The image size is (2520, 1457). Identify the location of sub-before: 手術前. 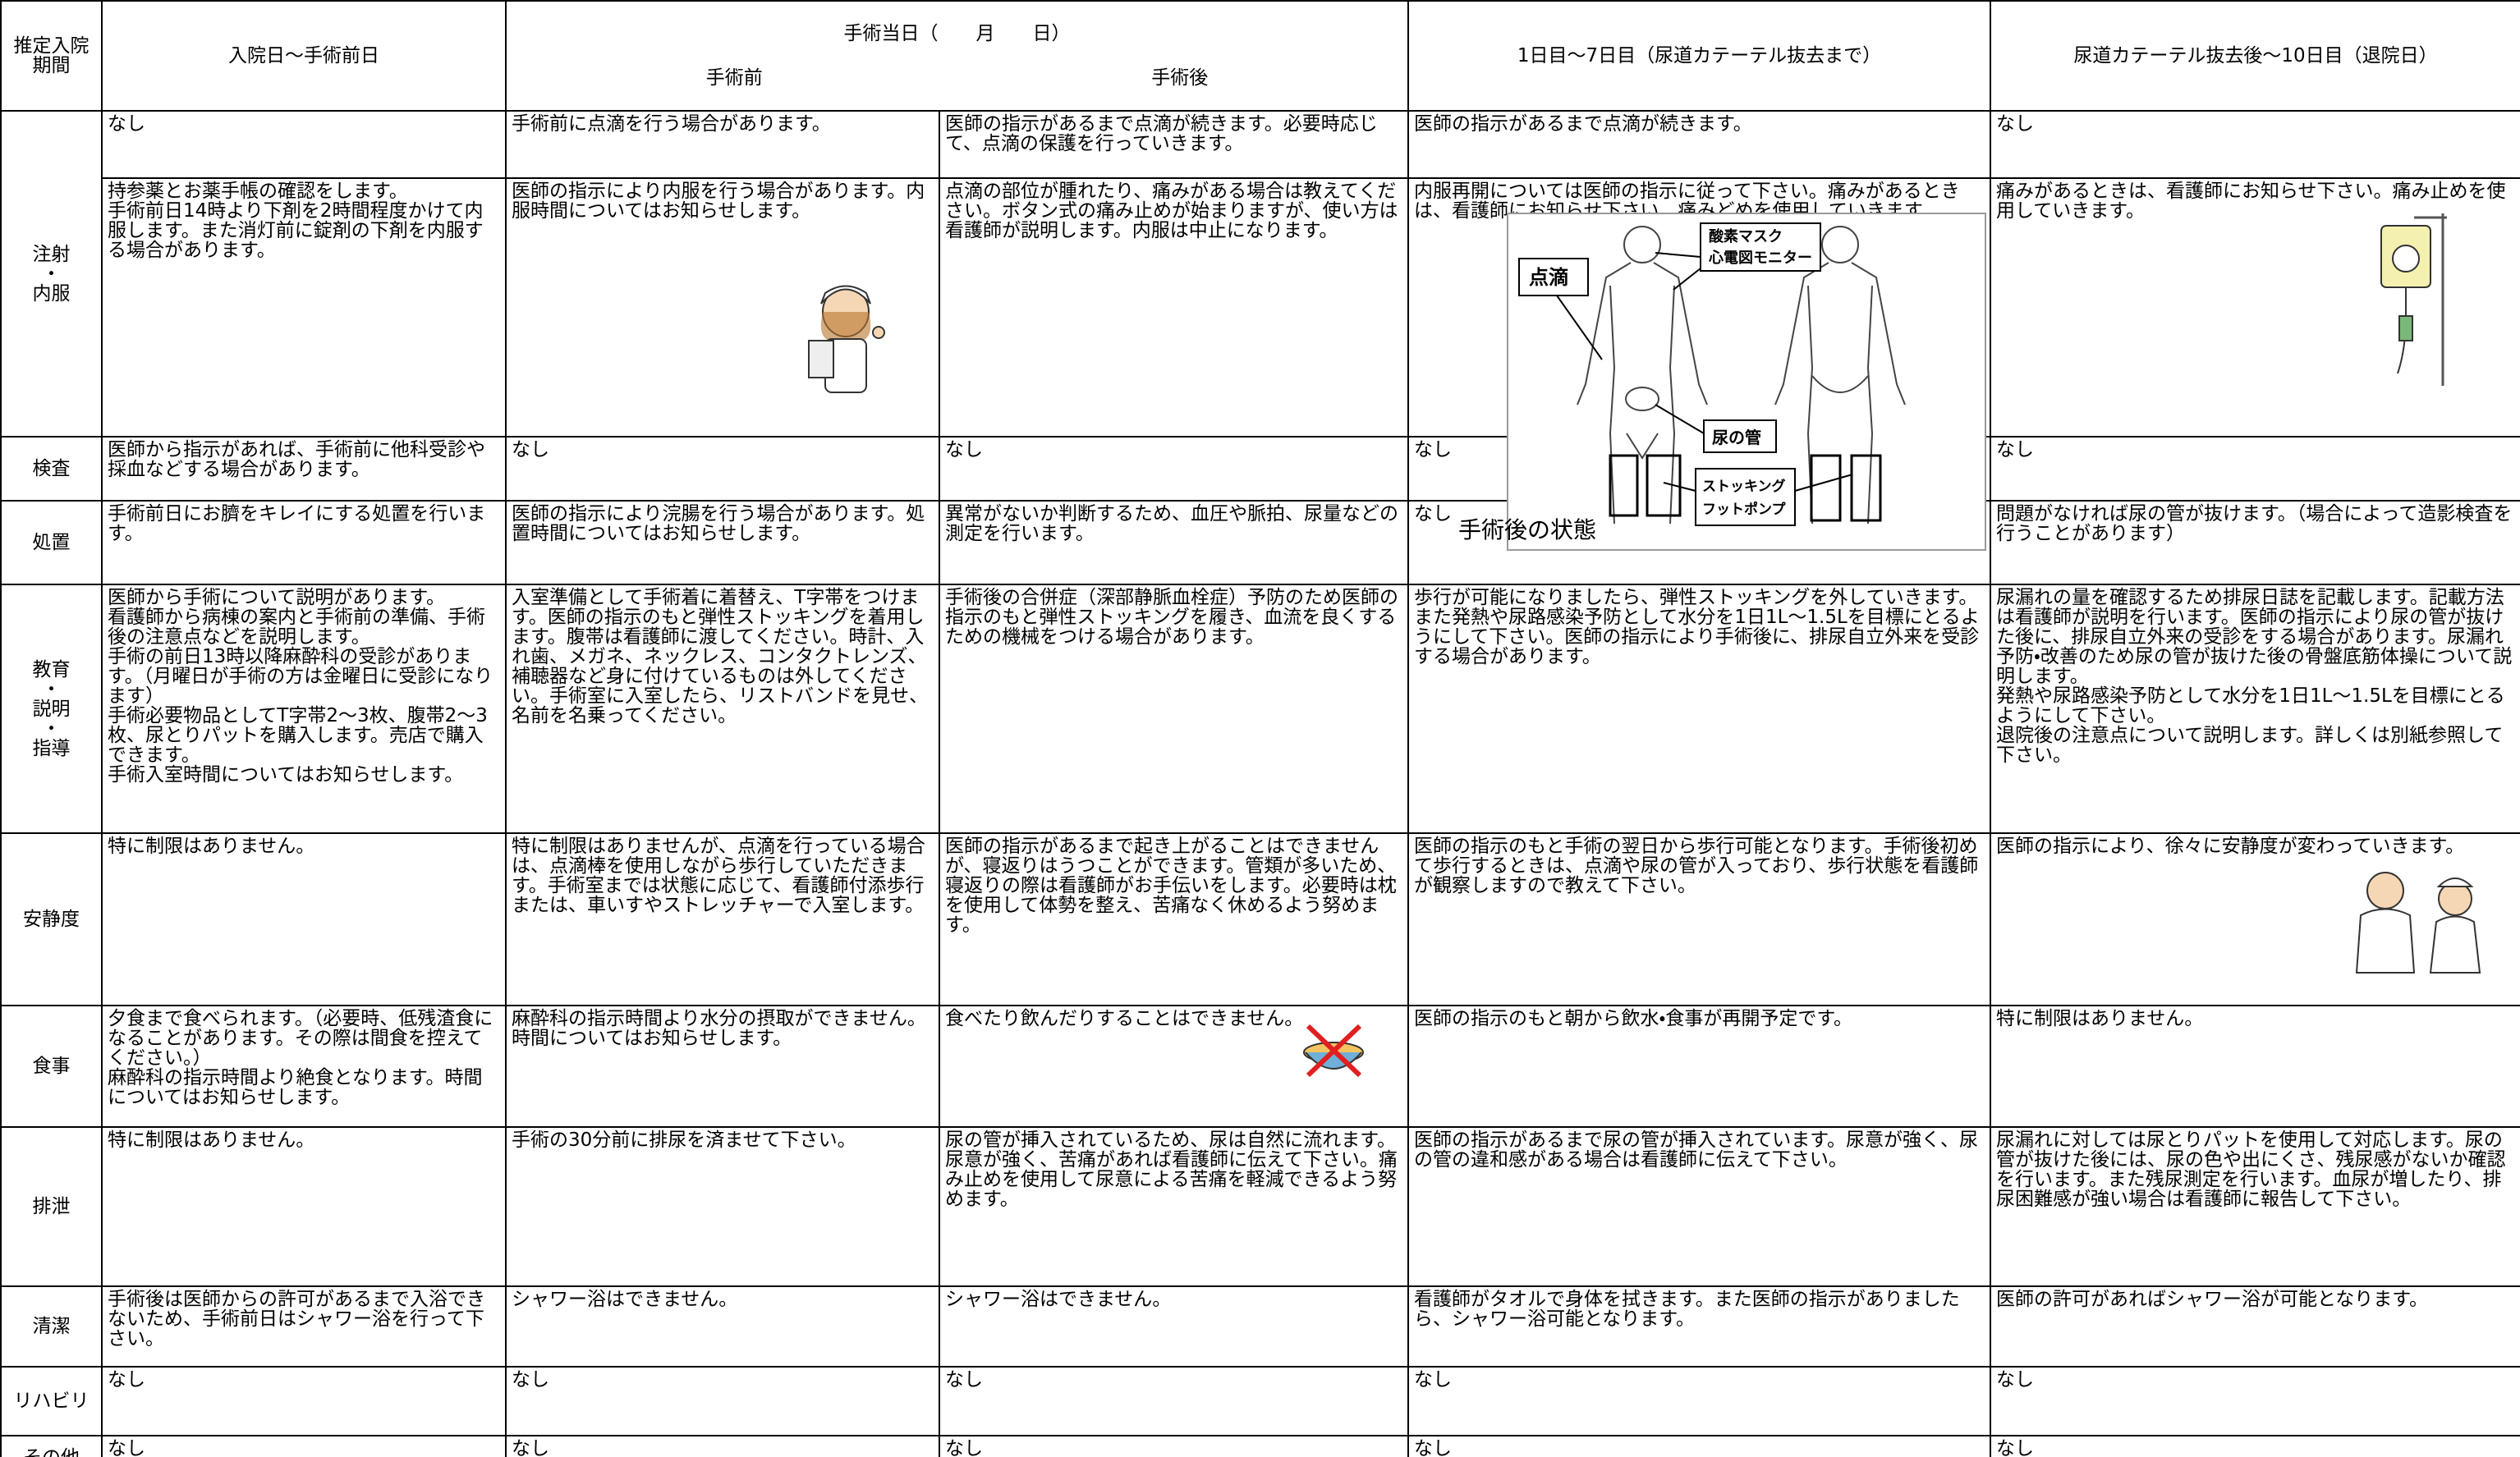
(734, 78).